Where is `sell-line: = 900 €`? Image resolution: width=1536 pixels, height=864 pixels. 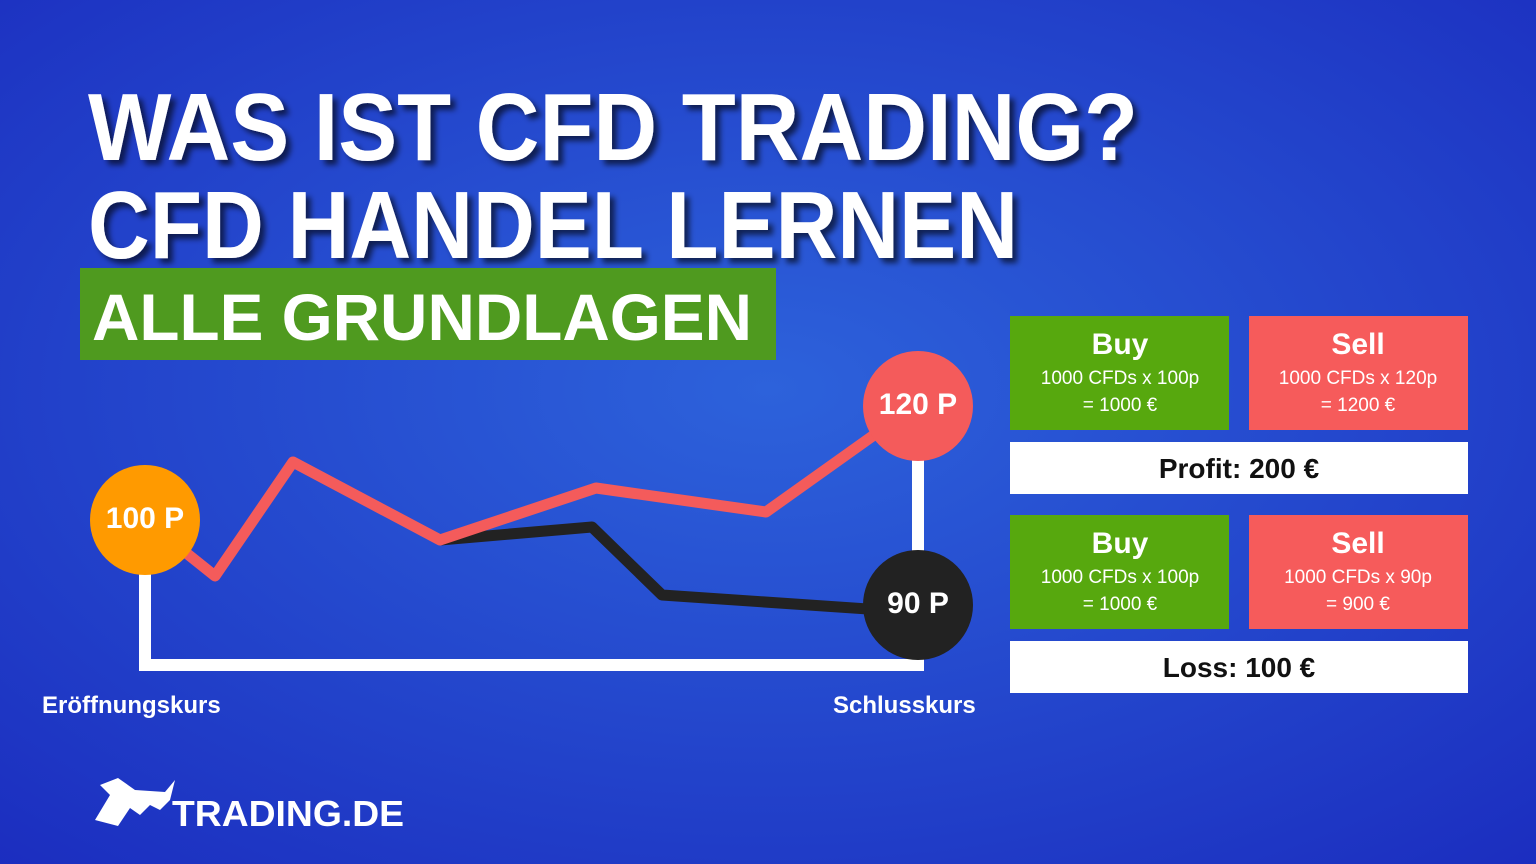
sell-line: = 900 € is located at coordinates (1358, 604).